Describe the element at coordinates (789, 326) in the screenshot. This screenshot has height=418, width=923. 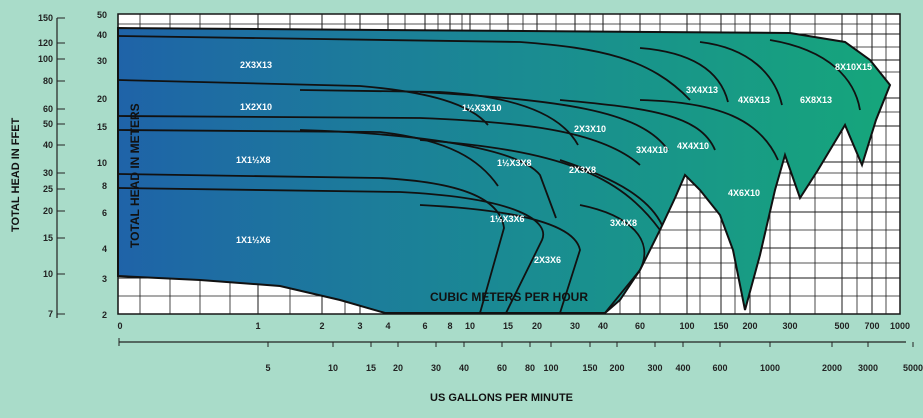
I see `m3h-tick-label: 300` at that location.